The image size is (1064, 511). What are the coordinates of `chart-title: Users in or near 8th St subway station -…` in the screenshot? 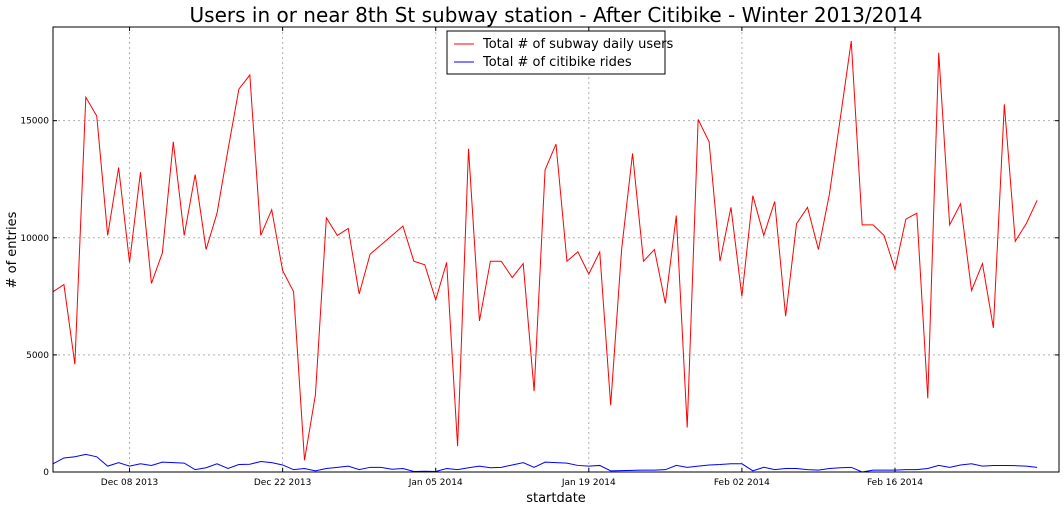 It's located at (556, 15).